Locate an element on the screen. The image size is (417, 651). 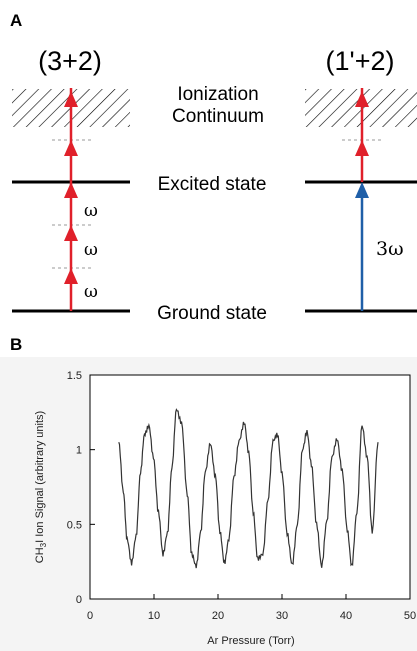
ground-state-label: Ground state is located at coordinates (212, 313).